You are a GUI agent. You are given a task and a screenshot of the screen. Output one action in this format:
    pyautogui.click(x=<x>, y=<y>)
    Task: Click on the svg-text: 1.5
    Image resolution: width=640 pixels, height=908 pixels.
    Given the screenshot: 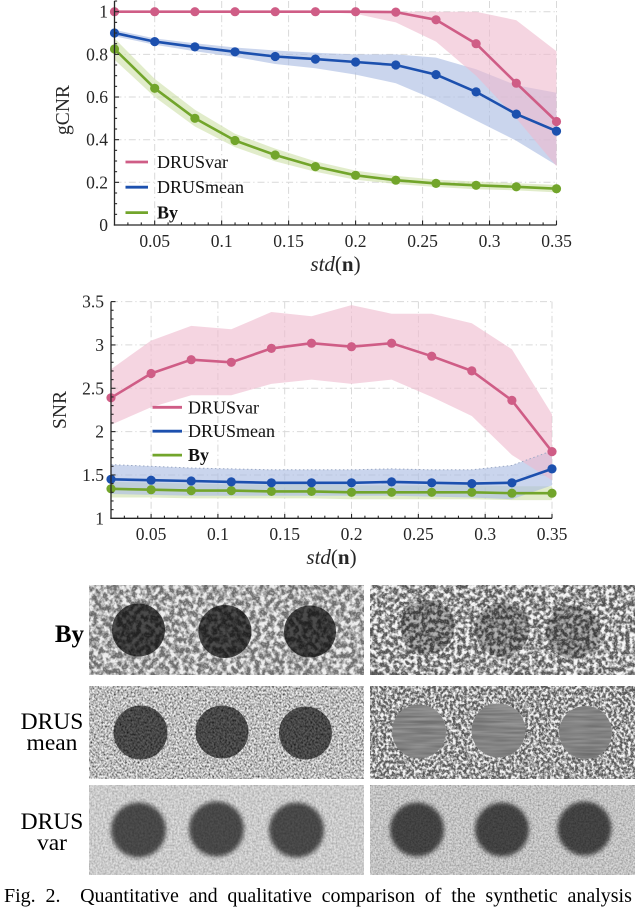 What is the action you would take?
    pyautogui.click(x=93, y=475)
    